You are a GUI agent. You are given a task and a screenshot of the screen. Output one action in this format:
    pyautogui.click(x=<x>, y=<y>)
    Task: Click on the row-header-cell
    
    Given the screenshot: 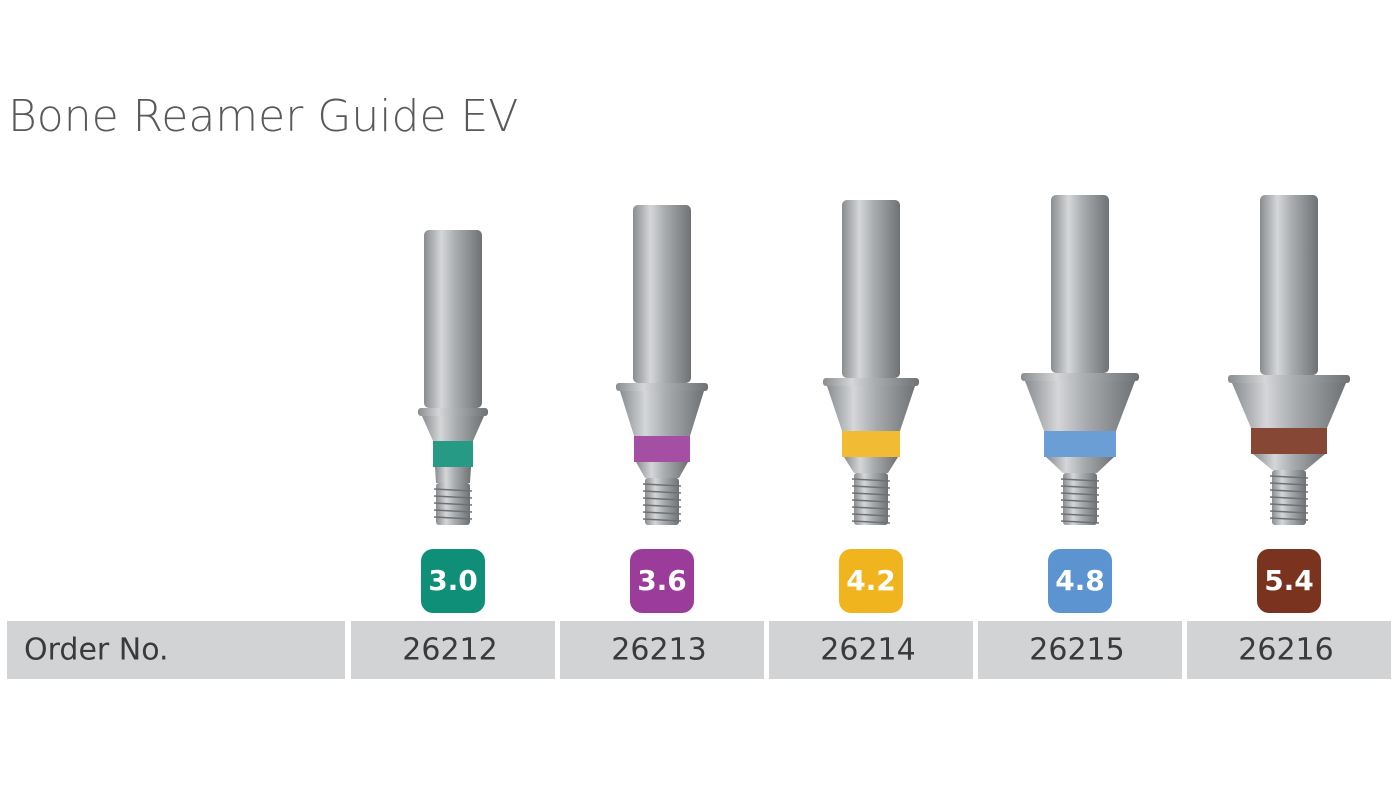 What is the action you would take?
    pyautogui.click(x=176, y=650)
    